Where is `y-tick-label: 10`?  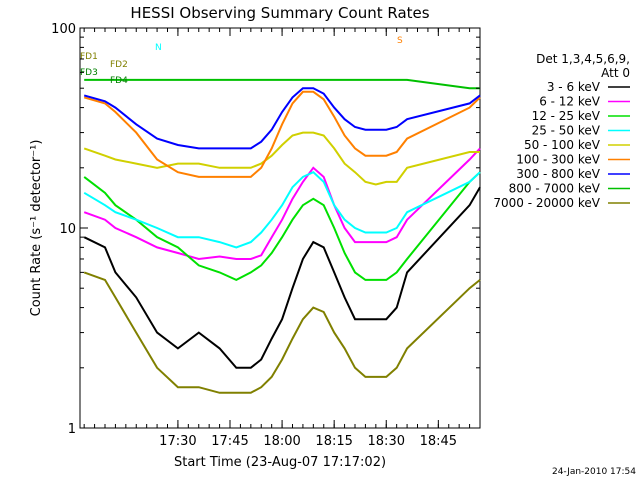 y-tick-label: 10 is located at coordinates (67, 229).